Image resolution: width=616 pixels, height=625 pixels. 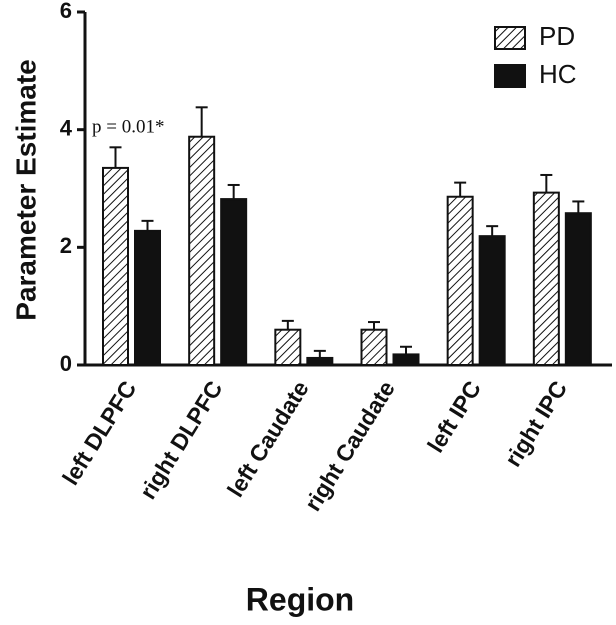 What do you see at coordinates (99, 432) in the screenshot?
I see `x-tick-label: left DLPFC` at bounding box center [99, 432].